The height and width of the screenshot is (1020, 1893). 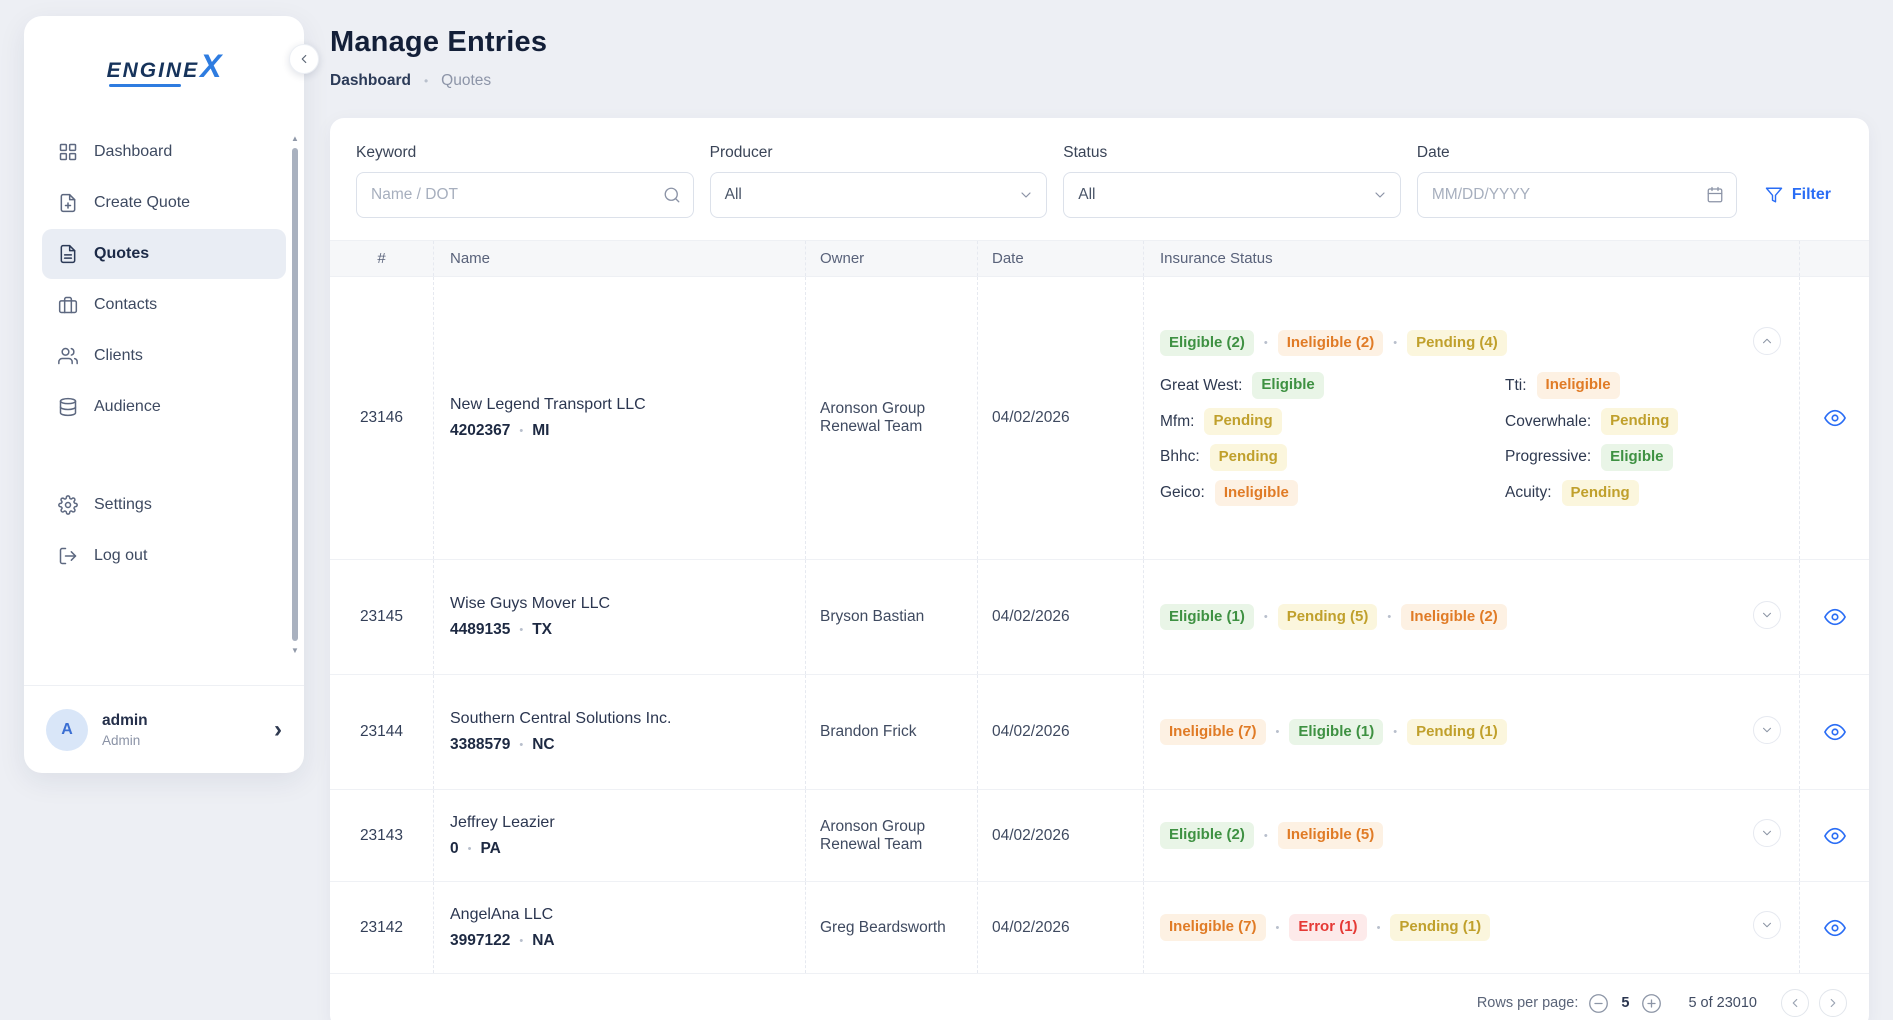 I want to click on producer-filter-group: Producer All, so click(x=878, y=181).